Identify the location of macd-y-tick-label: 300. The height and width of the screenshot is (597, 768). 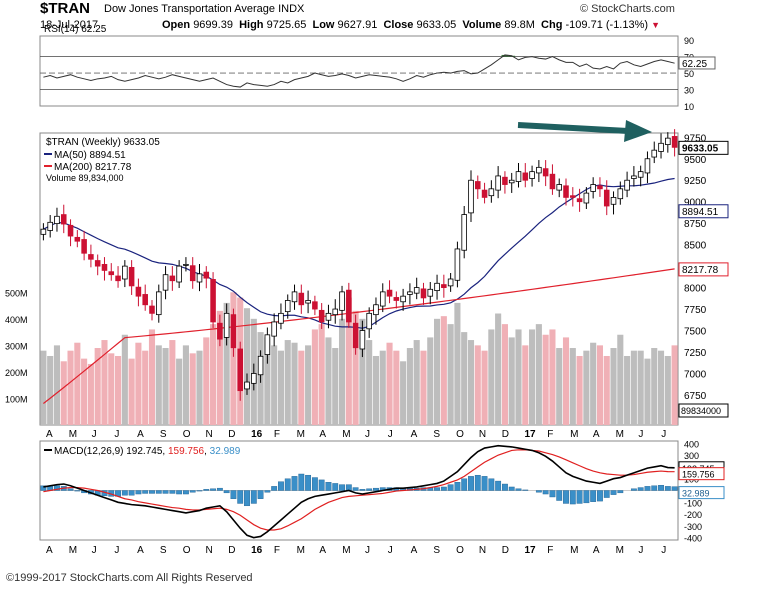
(691, 456).